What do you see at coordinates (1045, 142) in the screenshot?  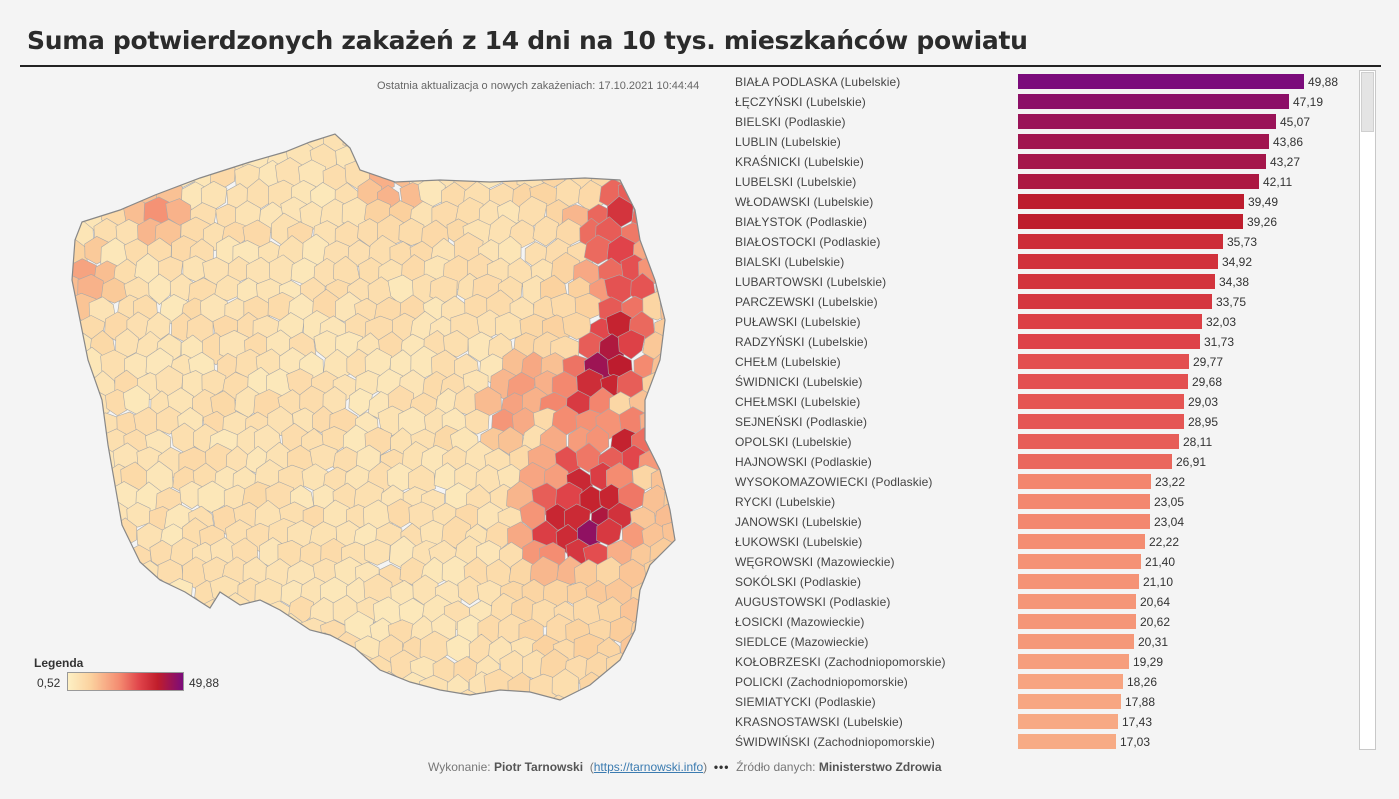 I see `bar-row: LUBLIN (Lubelskie) 43,86` at bounding box center [1045, 142].